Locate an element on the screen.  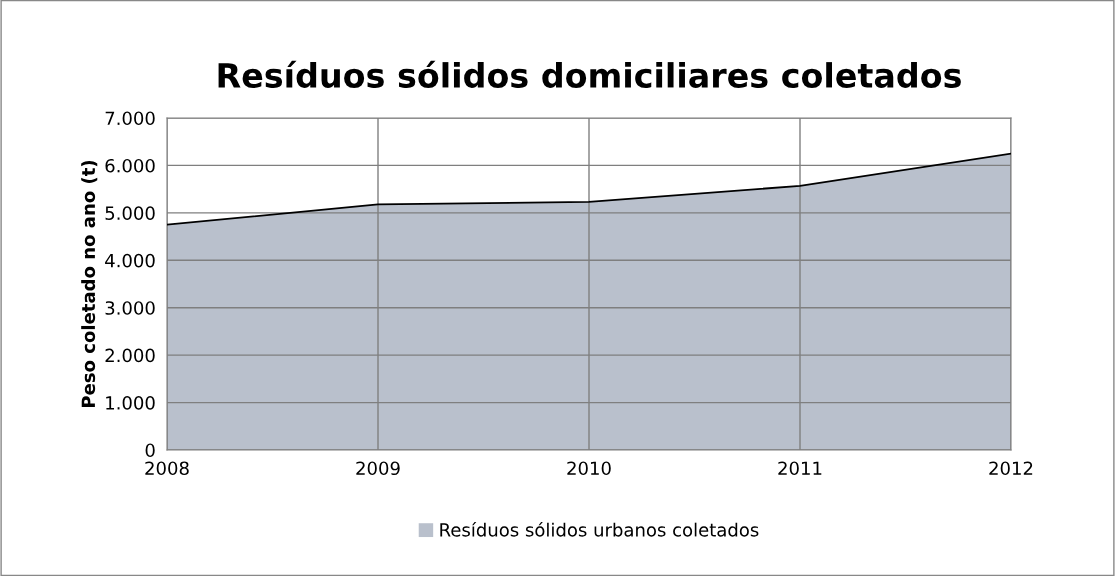
y-tick-label: 7.000 is located at coordinates (130, 118).